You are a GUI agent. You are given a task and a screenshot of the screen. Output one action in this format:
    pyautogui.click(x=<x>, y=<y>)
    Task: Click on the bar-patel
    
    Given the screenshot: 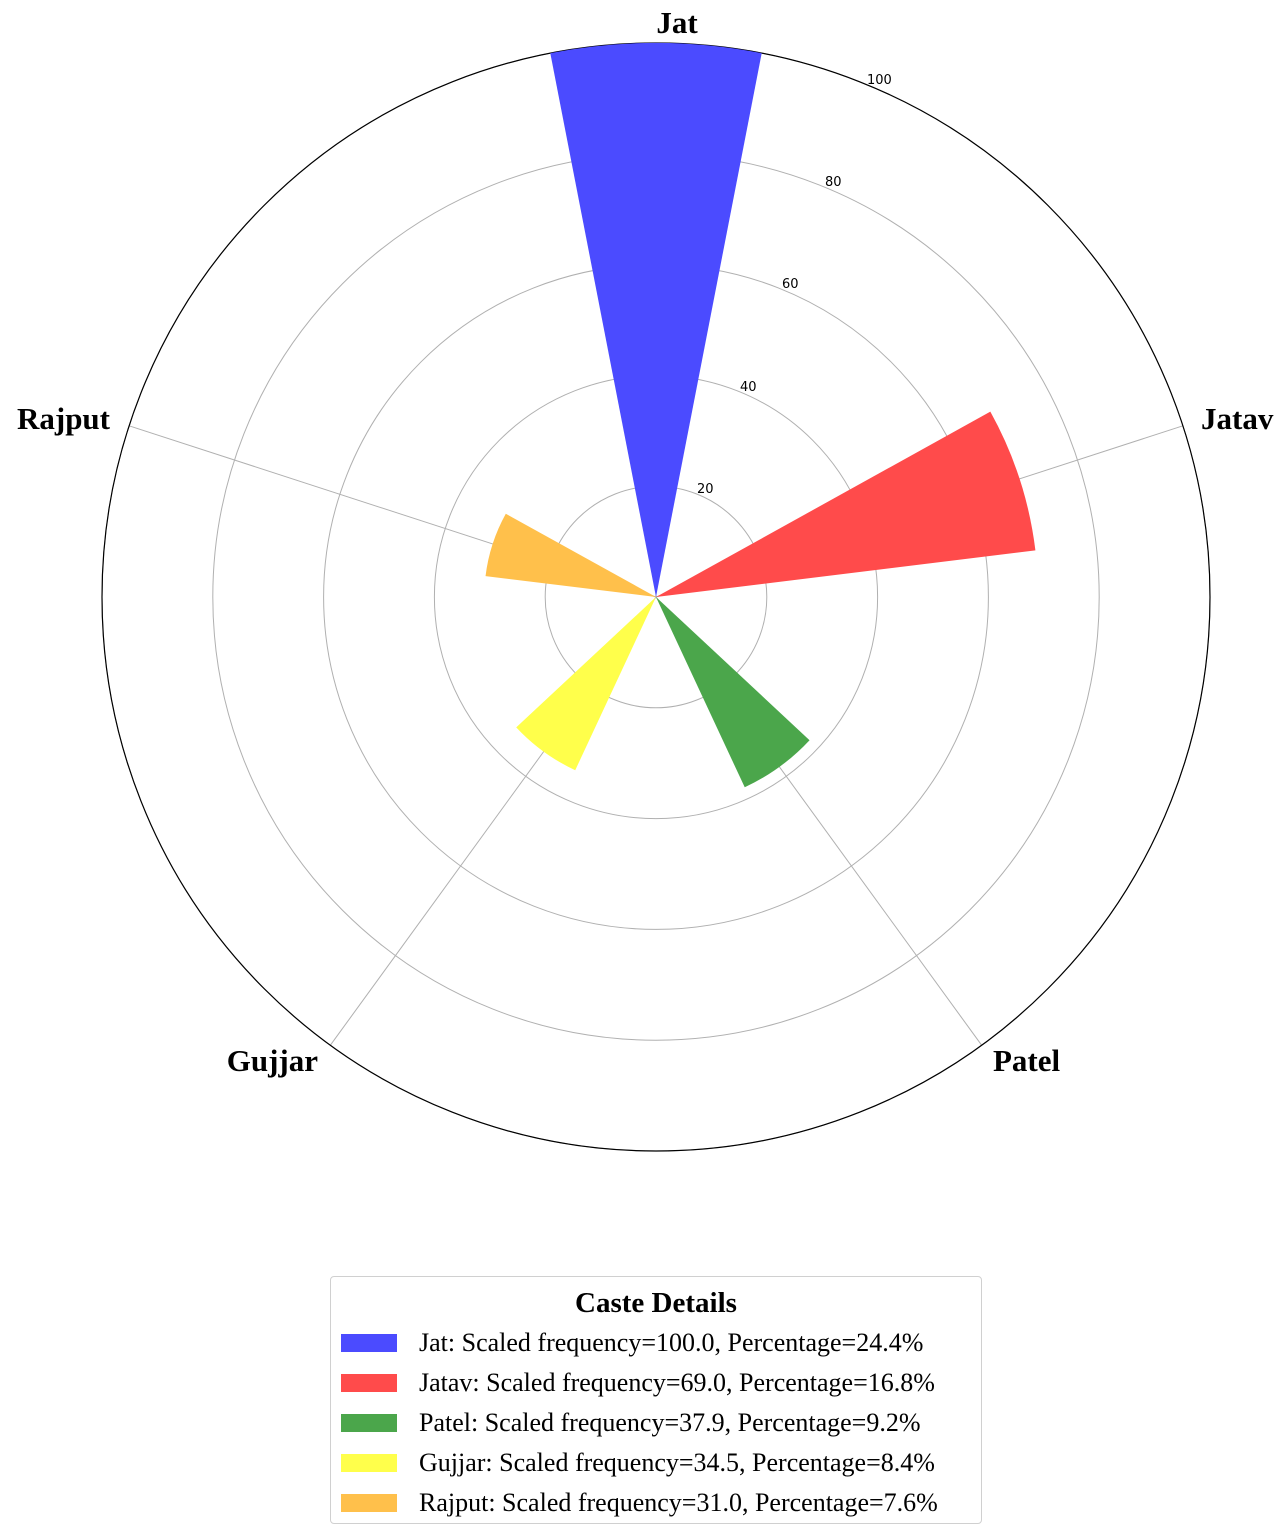 What is the action you would take?
    pyautogui.click(x=733, y=692)
    